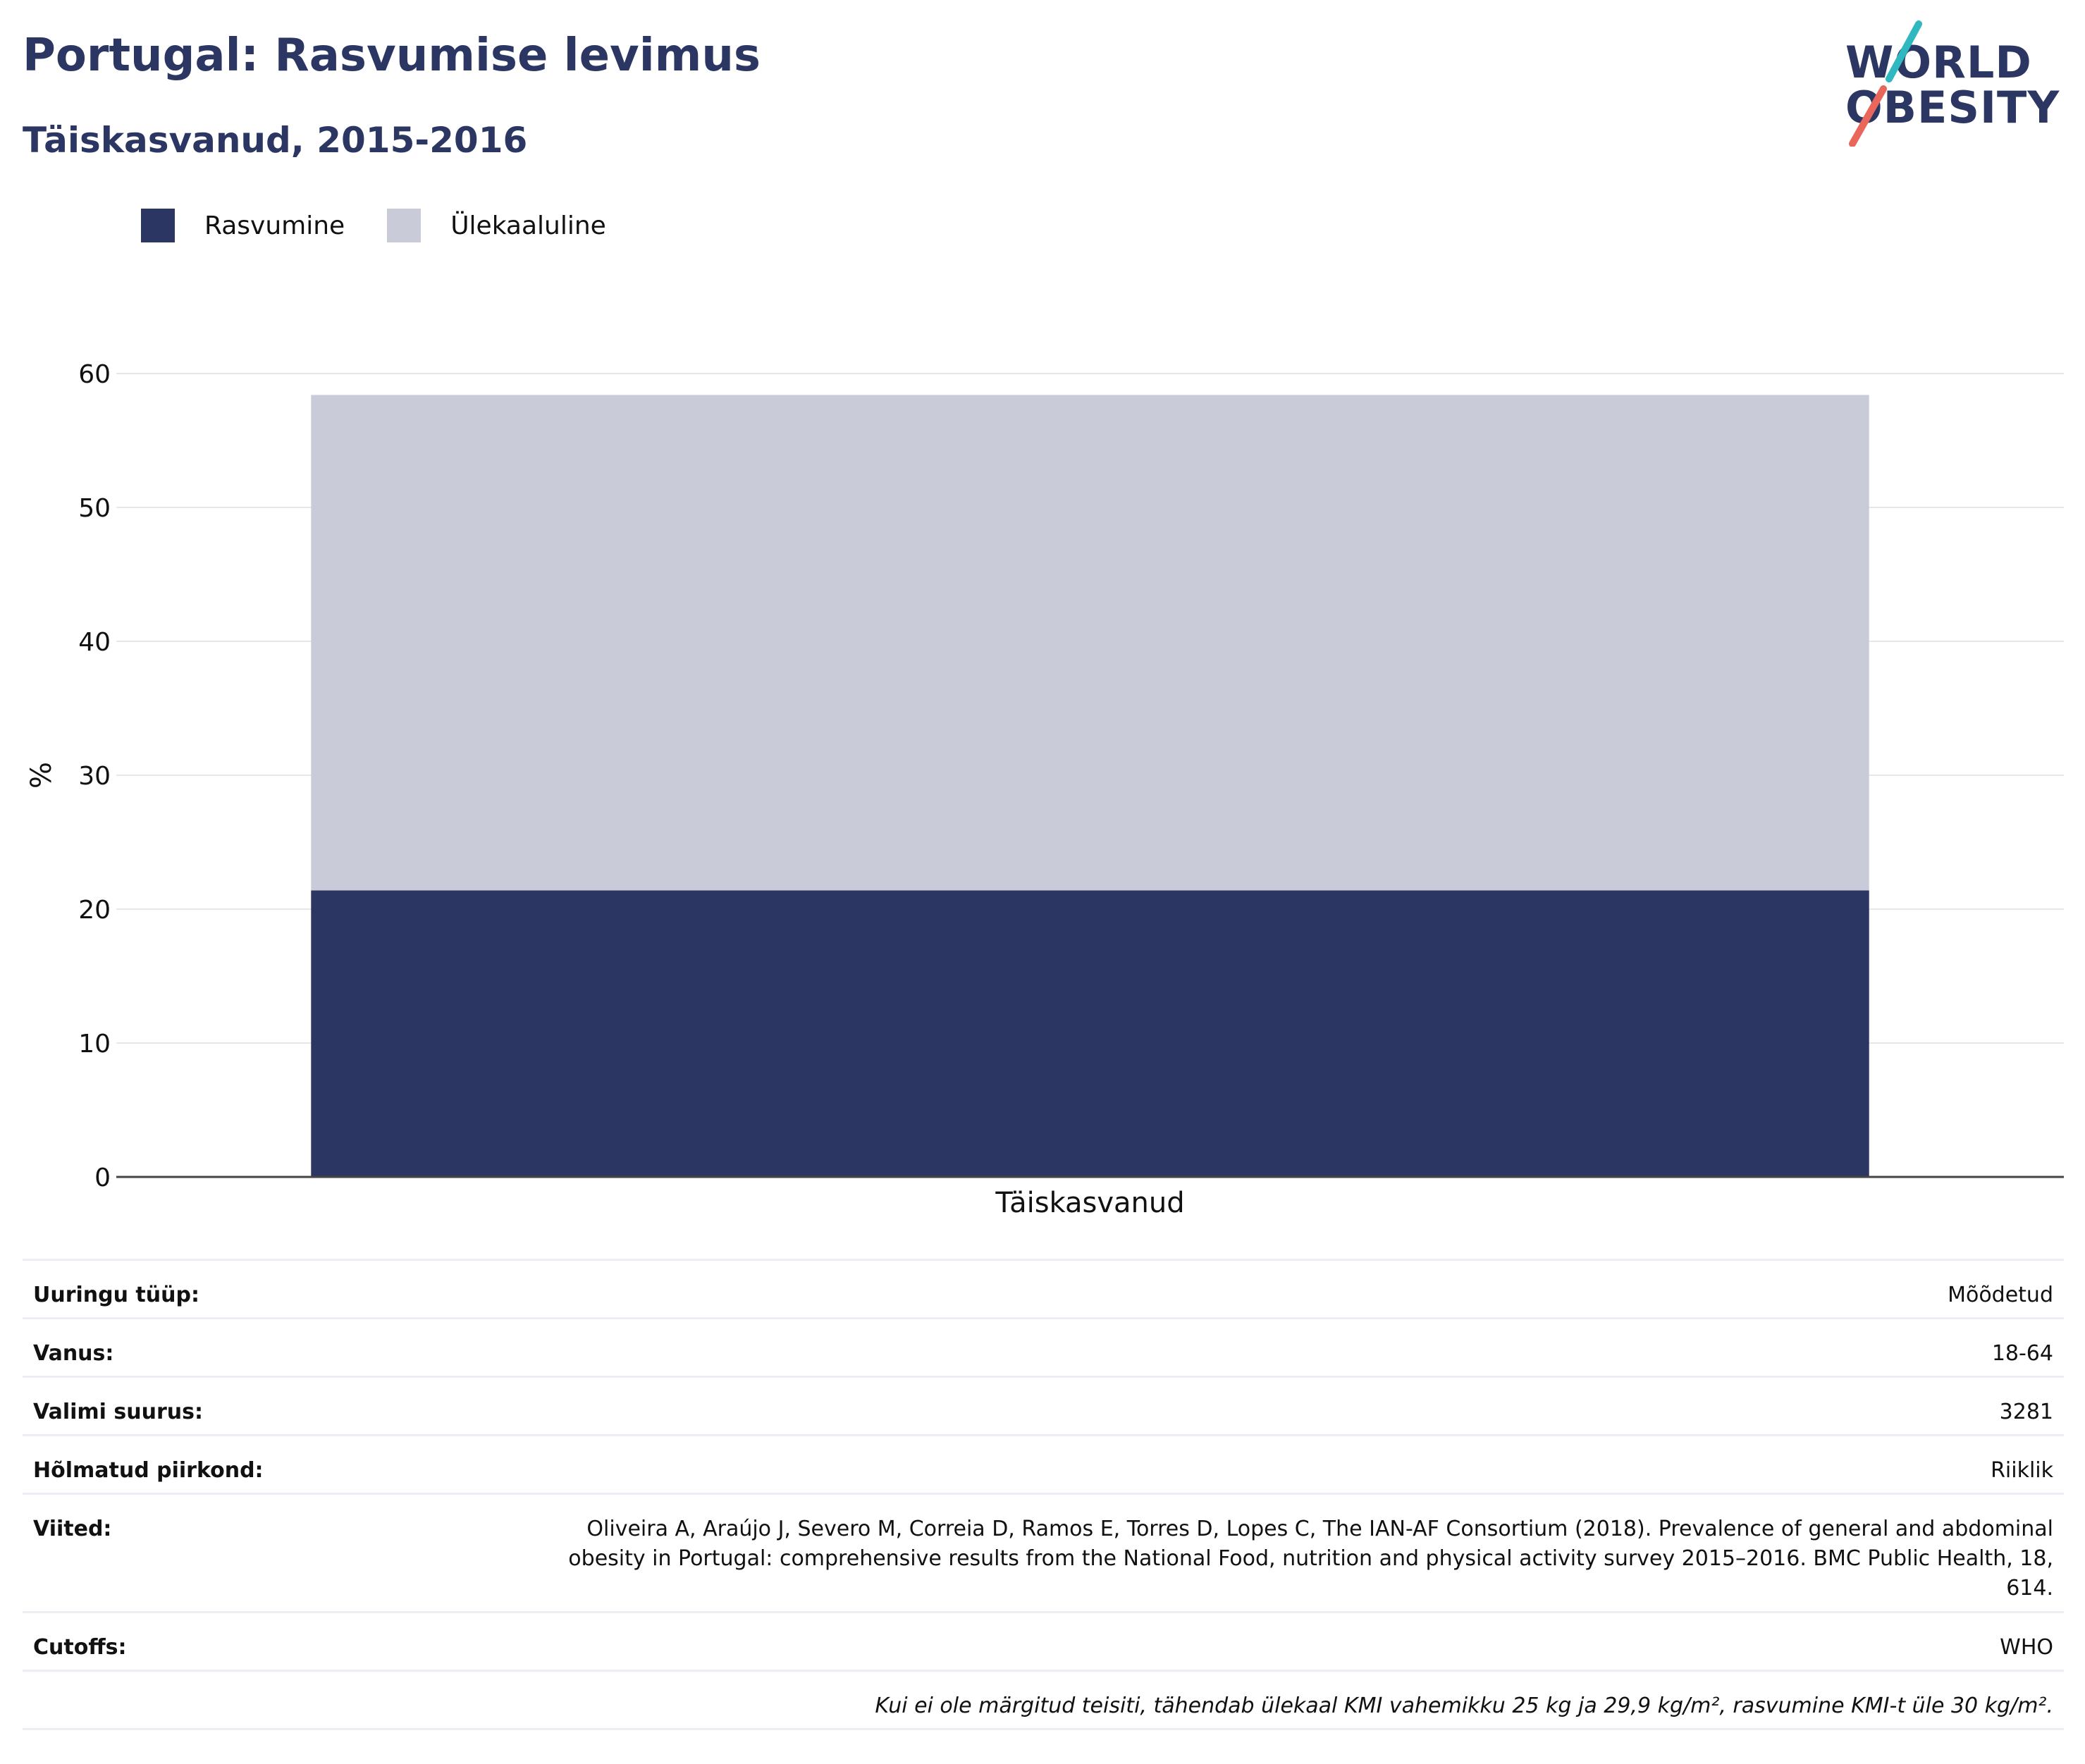 The image size is (2085, 1764). Describe the element at coordinates (1939, 62) in the screenshot. I see `logo-line-1: WORLD` at that location.